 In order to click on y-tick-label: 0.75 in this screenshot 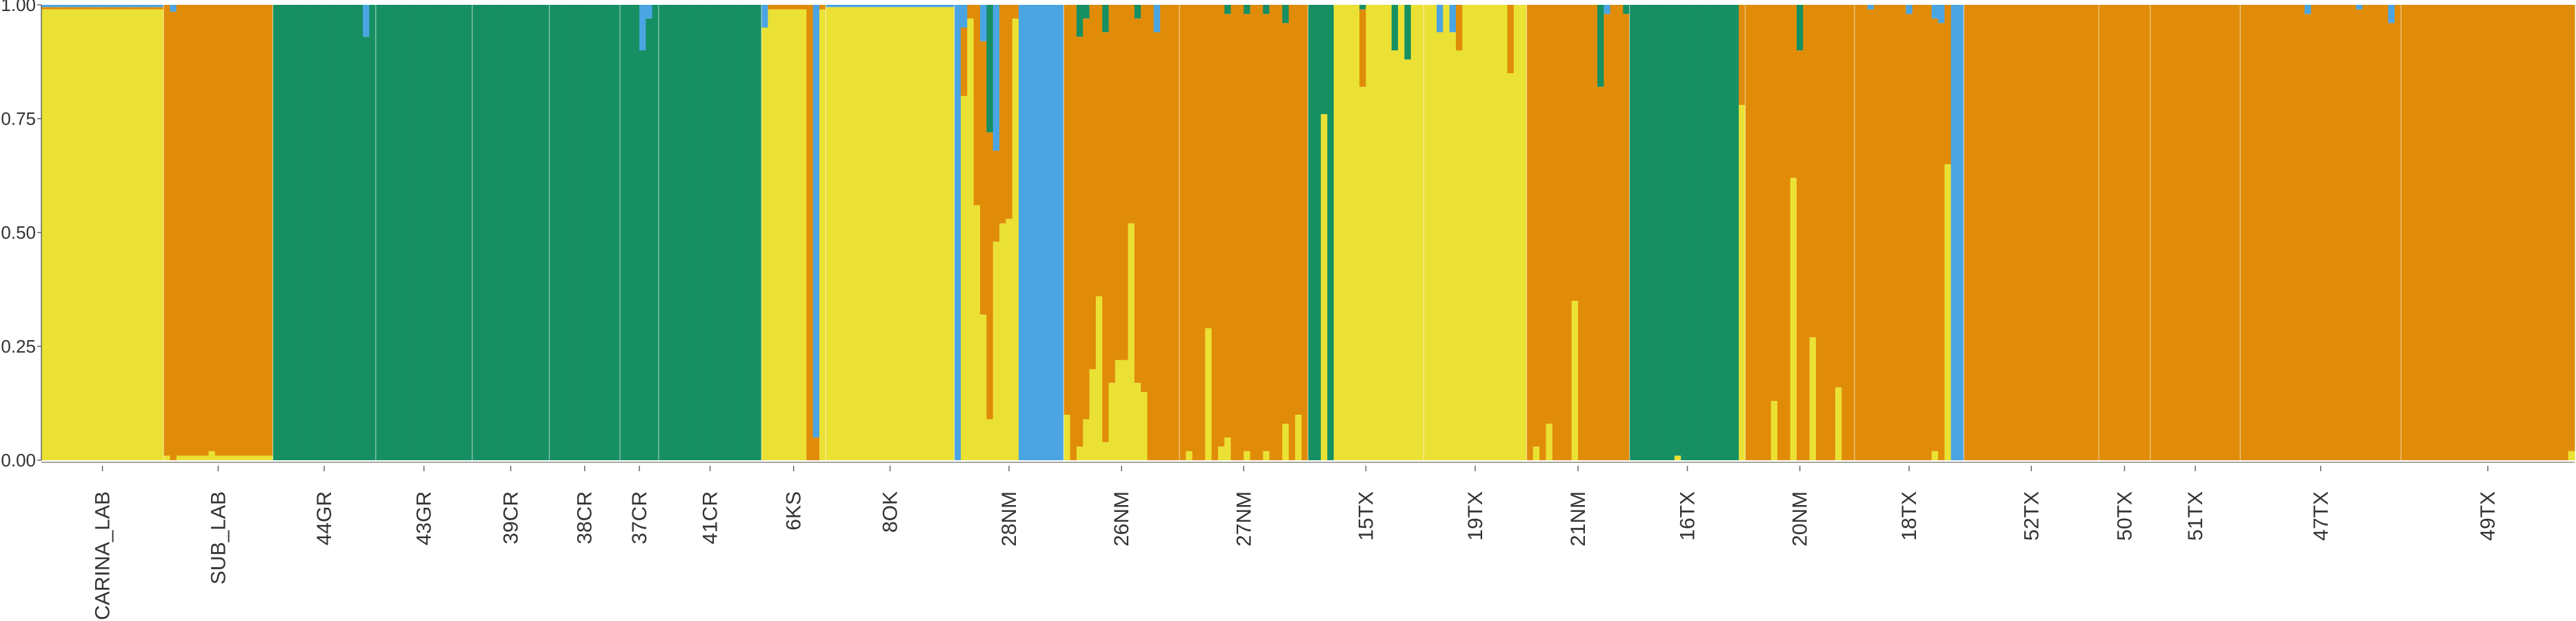, I will do `click(18, 118)`.